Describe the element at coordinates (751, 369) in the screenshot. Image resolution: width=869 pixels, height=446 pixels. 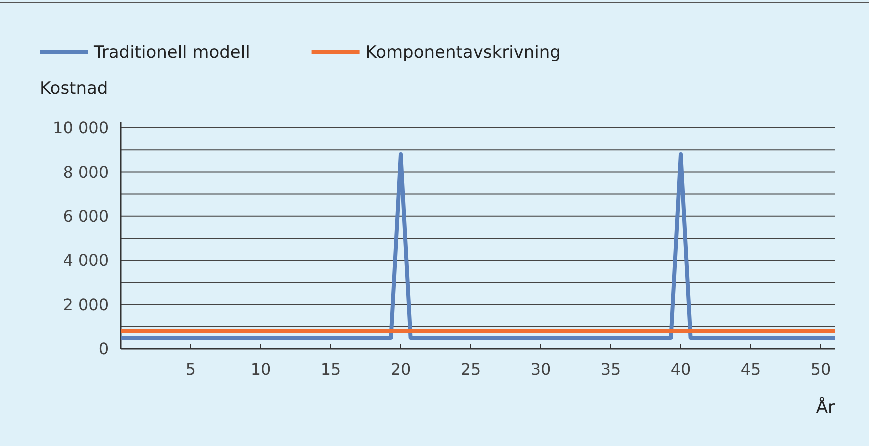
I see `x-tick-label: 45` at that location.